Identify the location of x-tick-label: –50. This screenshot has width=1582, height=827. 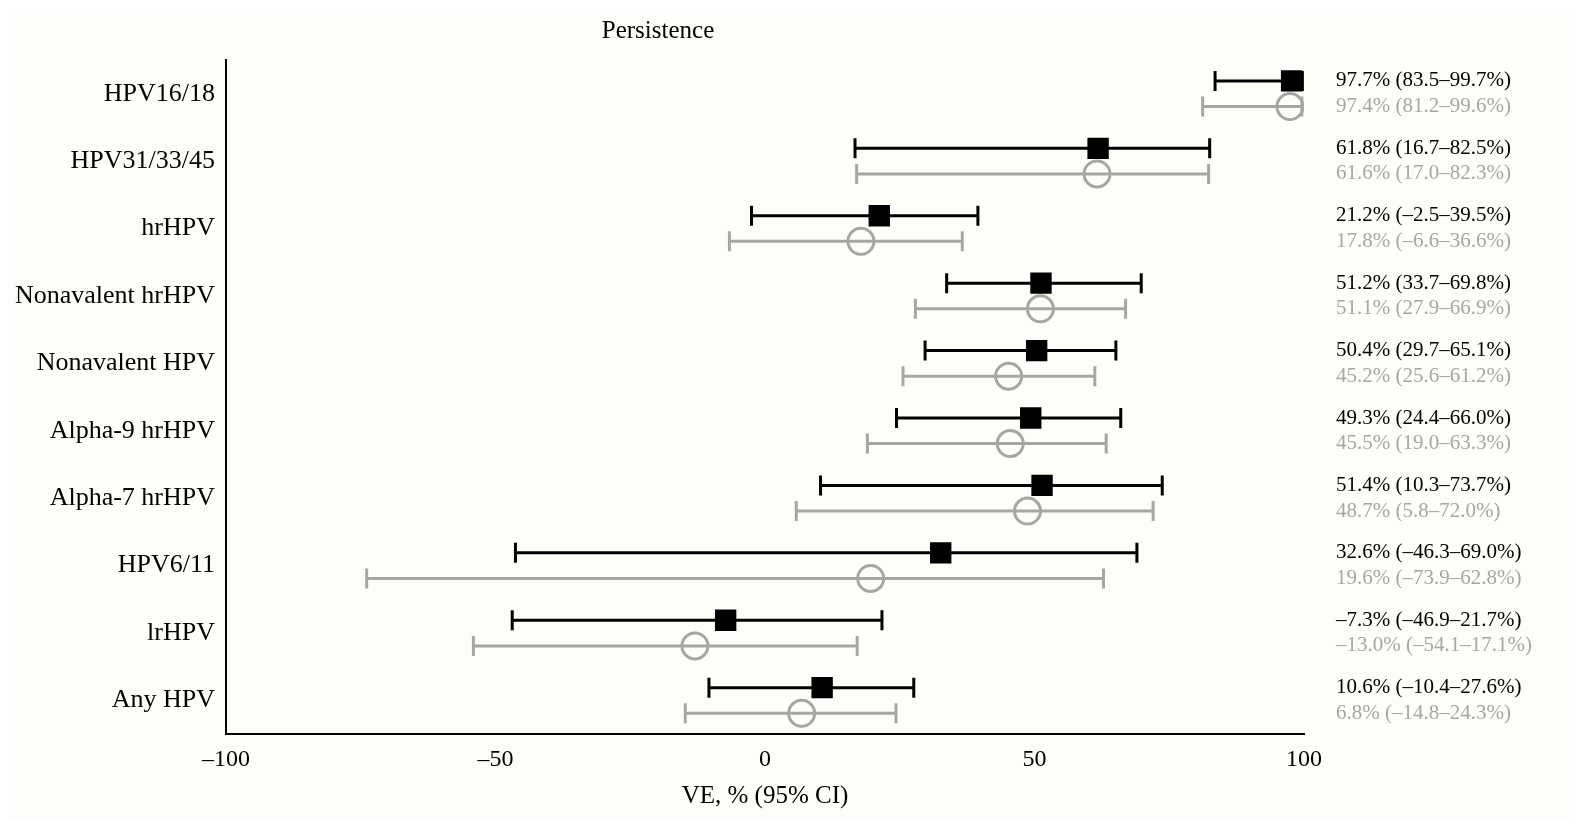
(495, 757).